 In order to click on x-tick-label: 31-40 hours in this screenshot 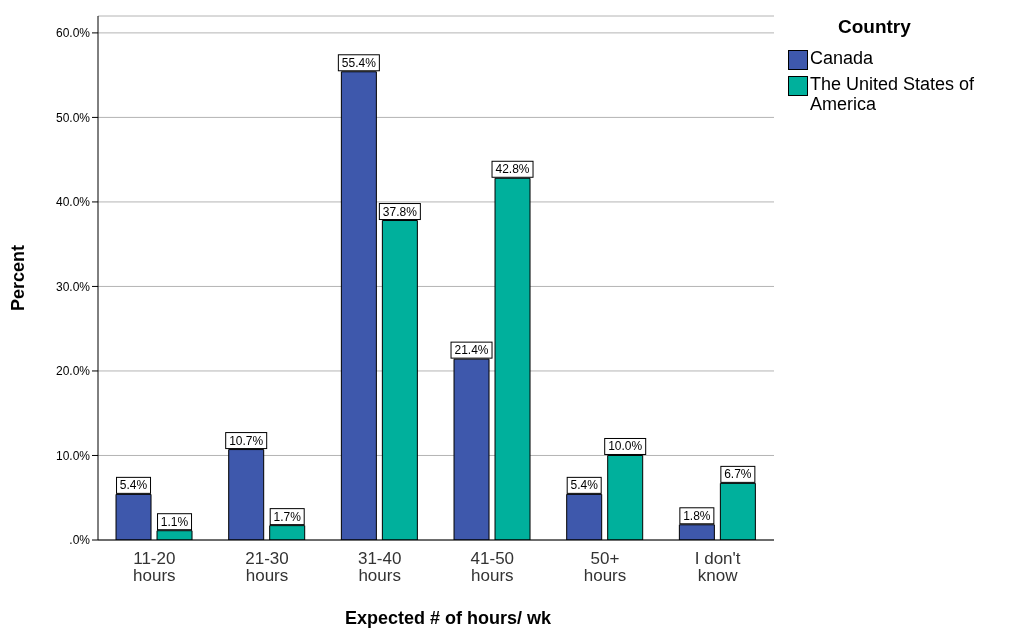, I will do `click(379, 567)`.